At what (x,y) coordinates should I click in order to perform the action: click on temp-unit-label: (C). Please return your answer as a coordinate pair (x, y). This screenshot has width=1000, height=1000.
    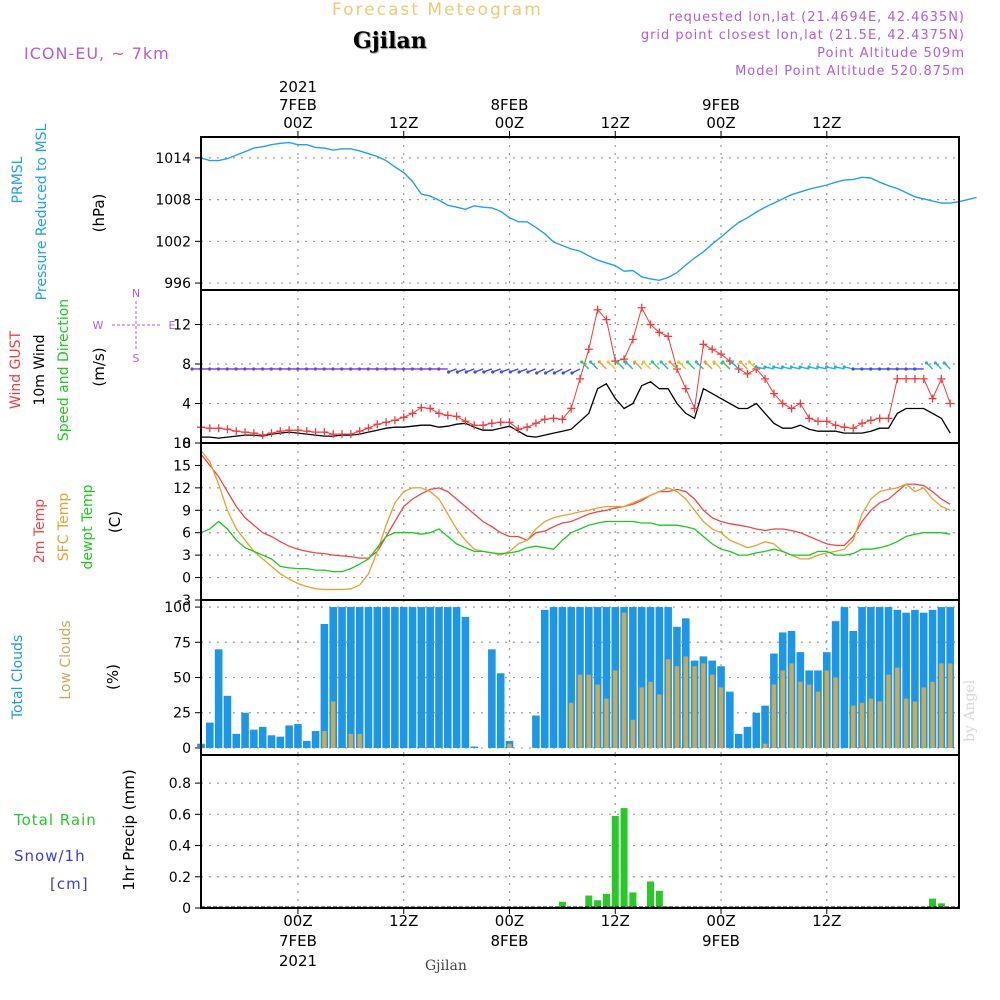
    Looking at the image, I should click on (115, 522).